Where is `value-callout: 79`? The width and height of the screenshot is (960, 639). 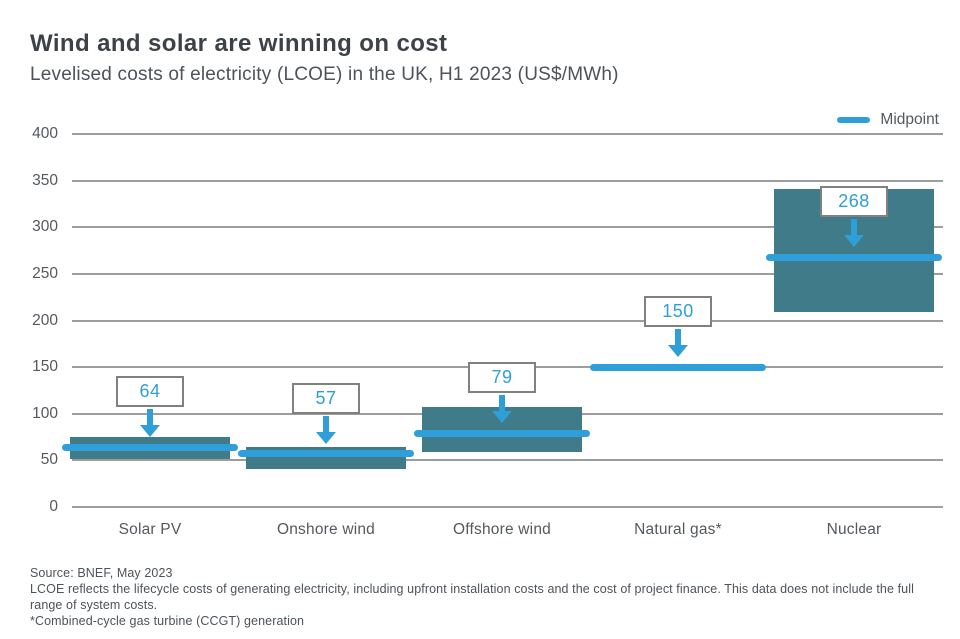
value-callout: 79 is located at coordinates (502, 378).